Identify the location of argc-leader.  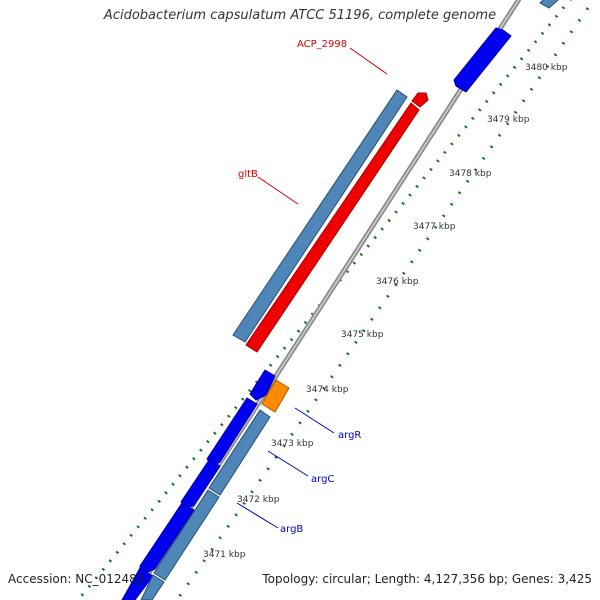
(288, 463).